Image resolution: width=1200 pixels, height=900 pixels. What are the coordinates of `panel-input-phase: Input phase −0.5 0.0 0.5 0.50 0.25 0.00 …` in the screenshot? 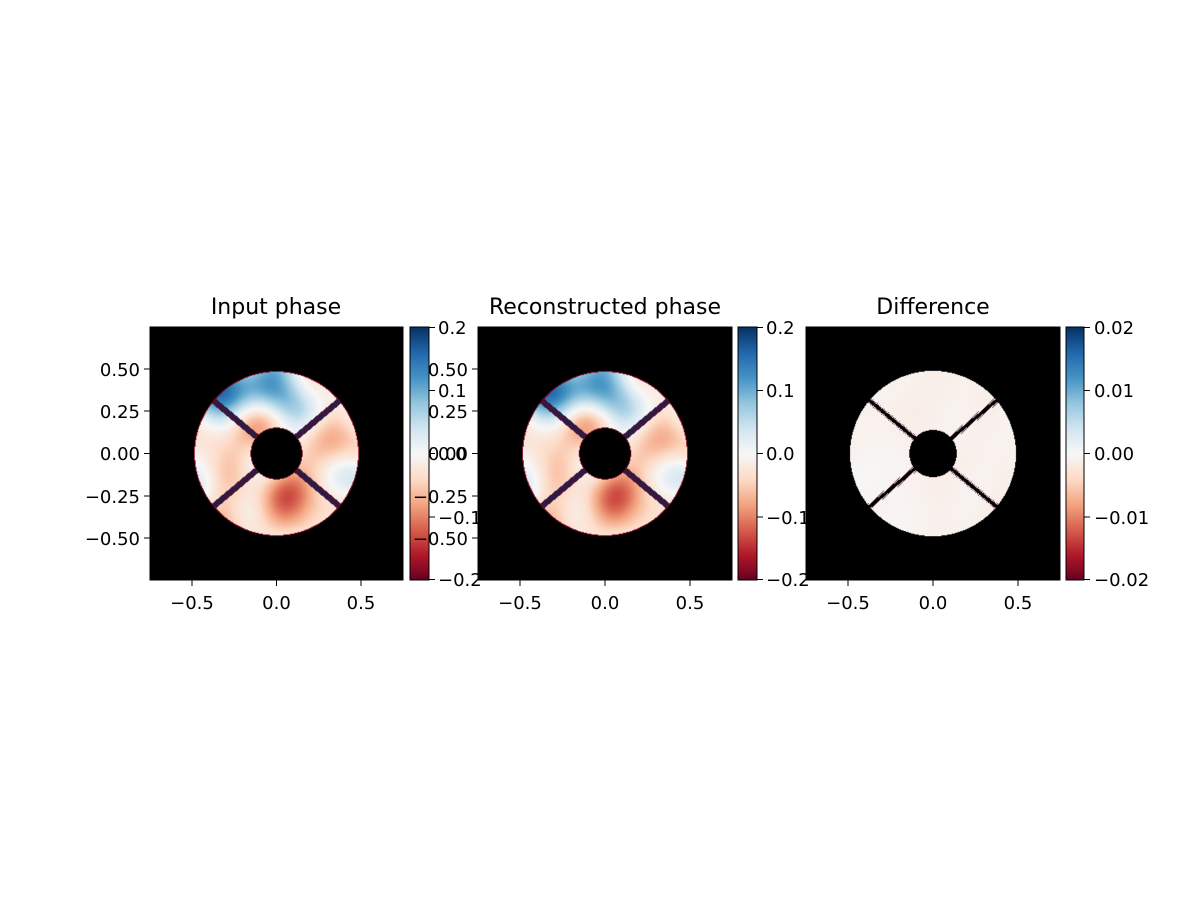 It's located at (283, 454).